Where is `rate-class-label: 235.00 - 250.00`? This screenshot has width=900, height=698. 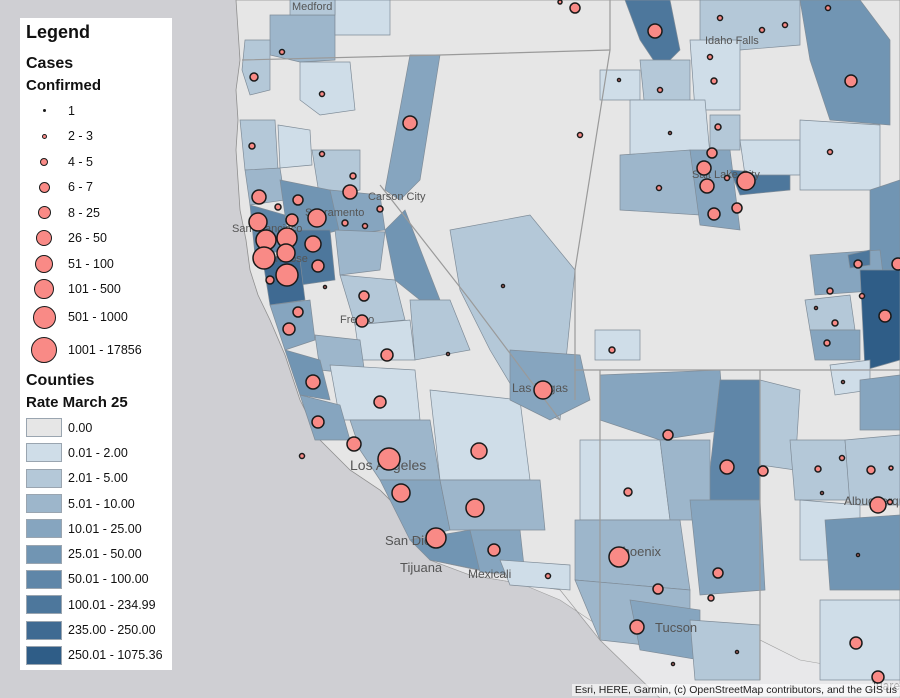
rate-class-label: 235.00 - 250.00 is located at coordinates (112, 630).